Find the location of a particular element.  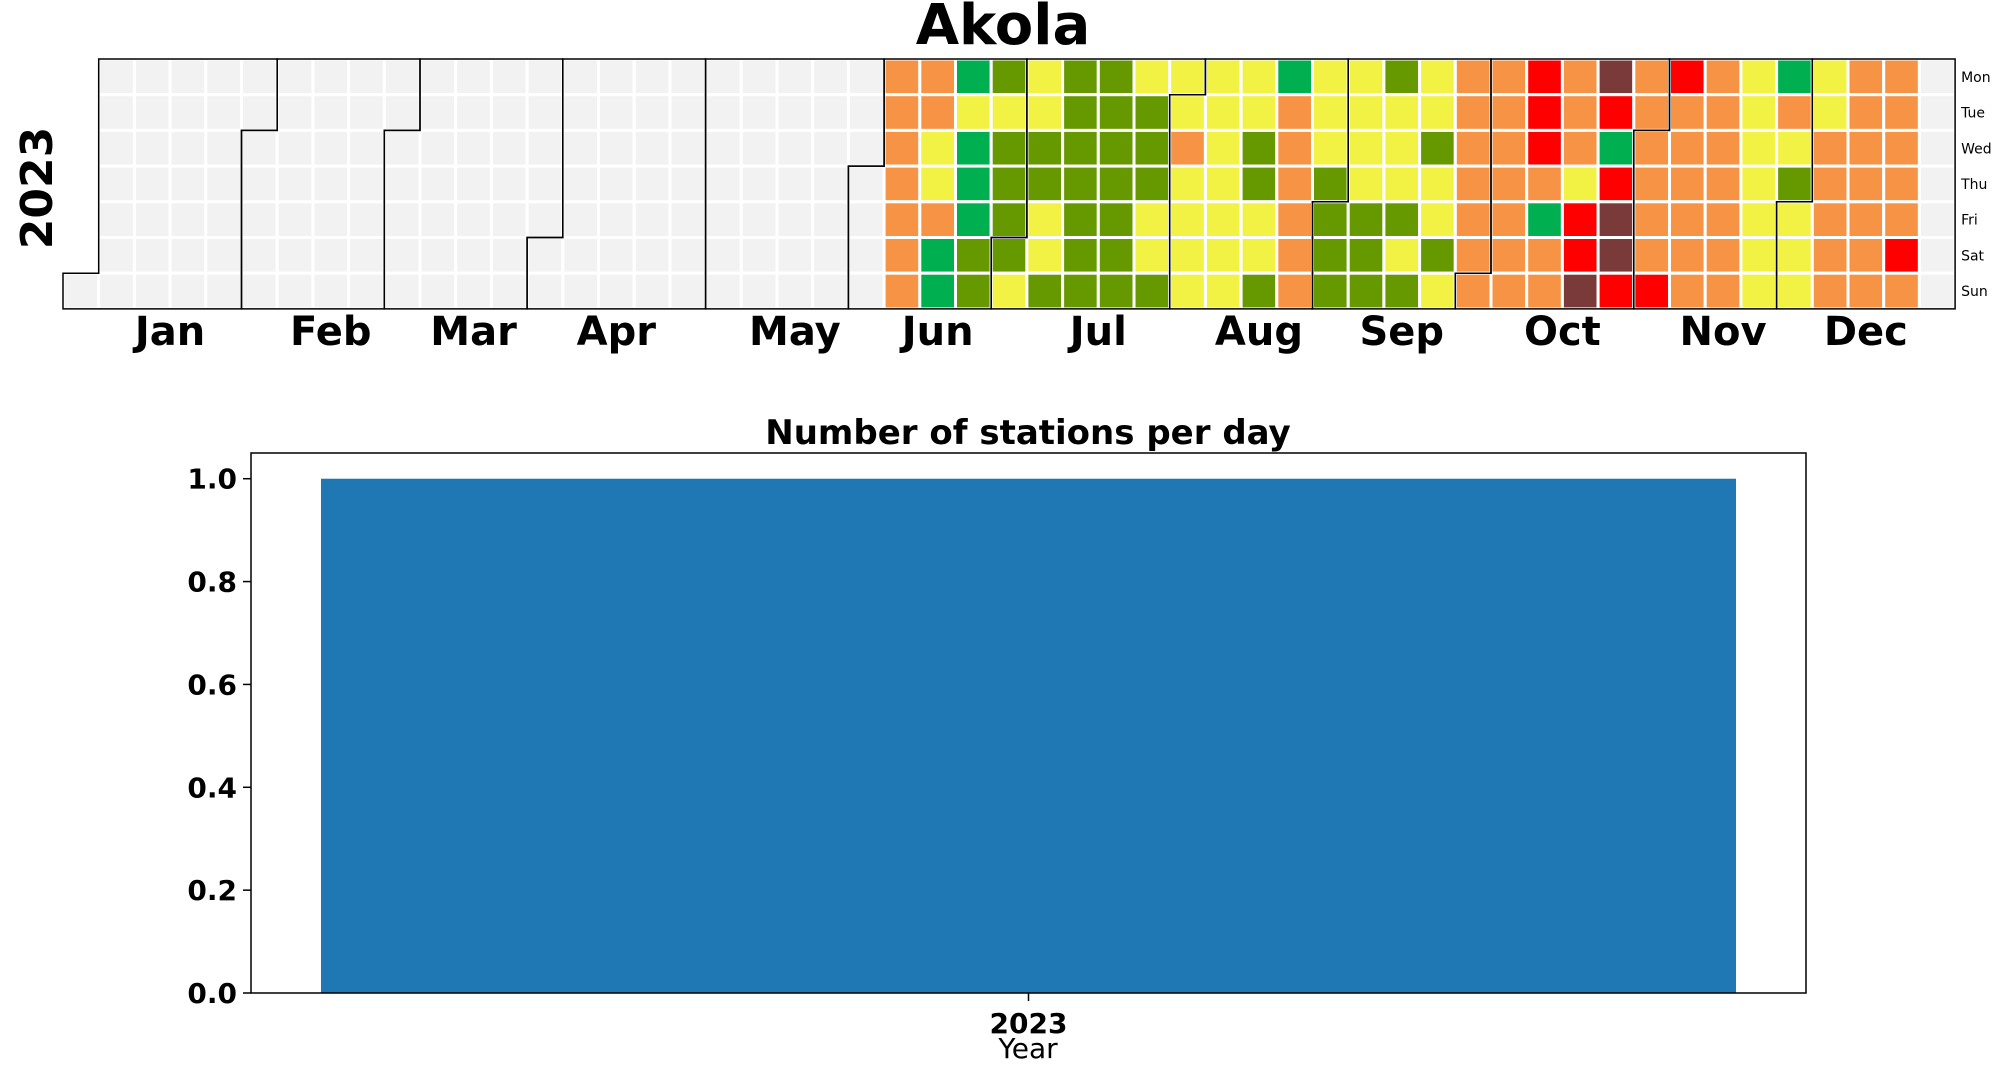

month-labels: Jan Feb Mar Apr May Jun Jul Aug Sep Oct Nov Dec is located at coordinates (1020, 332).